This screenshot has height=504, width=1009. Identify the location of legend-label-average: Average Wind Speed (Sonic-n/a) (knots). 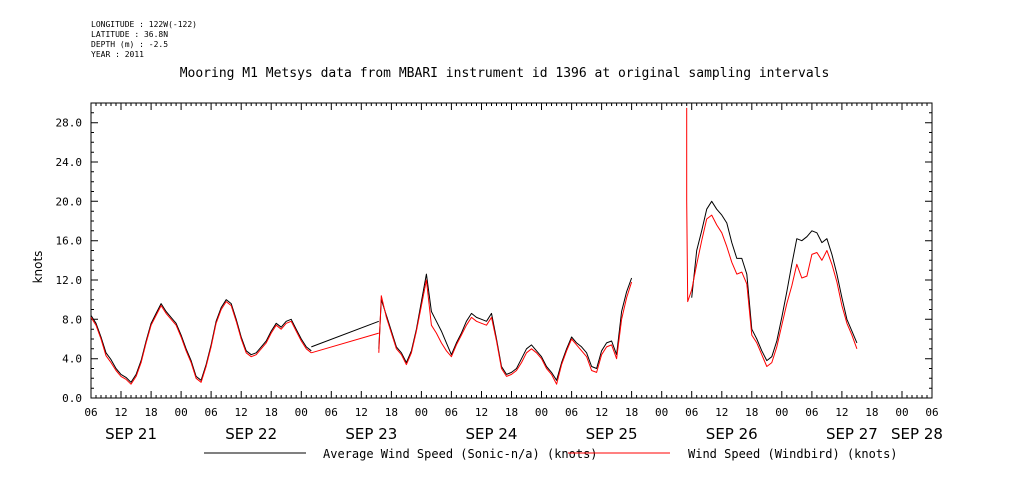
(460, 454).